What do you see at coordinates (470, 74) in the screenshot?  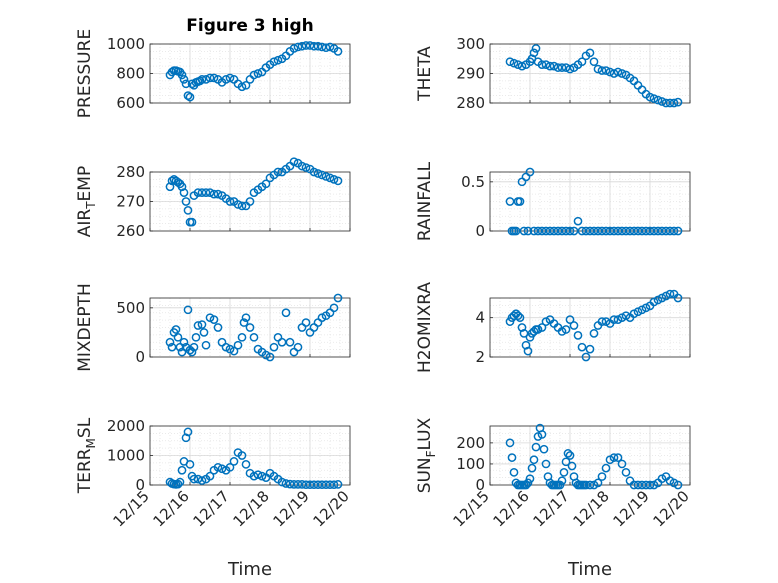 I see `y-tick-label: 290` at bounding box center [470, 74].